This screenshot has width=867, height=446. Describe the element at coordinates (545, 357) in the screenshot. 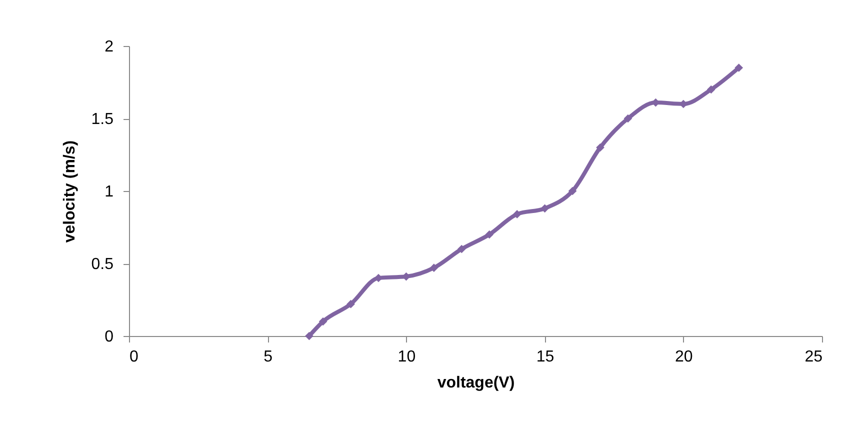

I see `x-tick-label: 15` at that location.